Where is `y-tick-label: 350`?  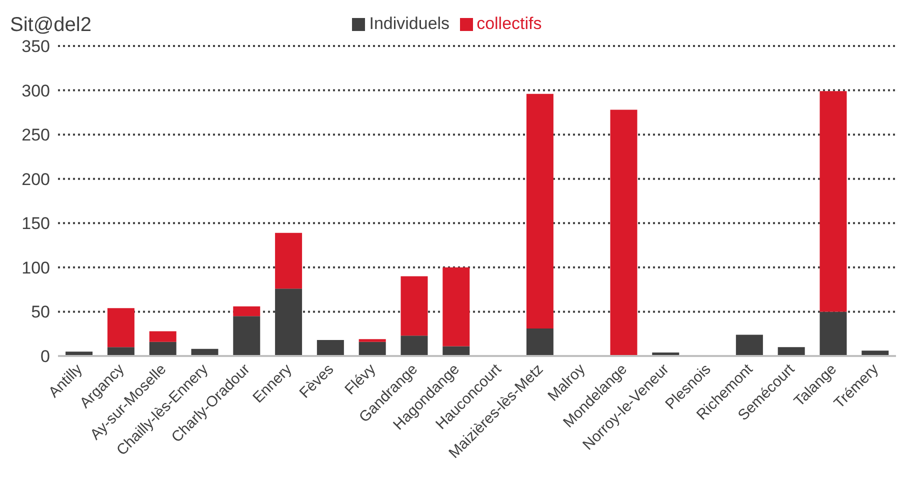
y-tick-label: 350 is located at coordinates (36, 46).